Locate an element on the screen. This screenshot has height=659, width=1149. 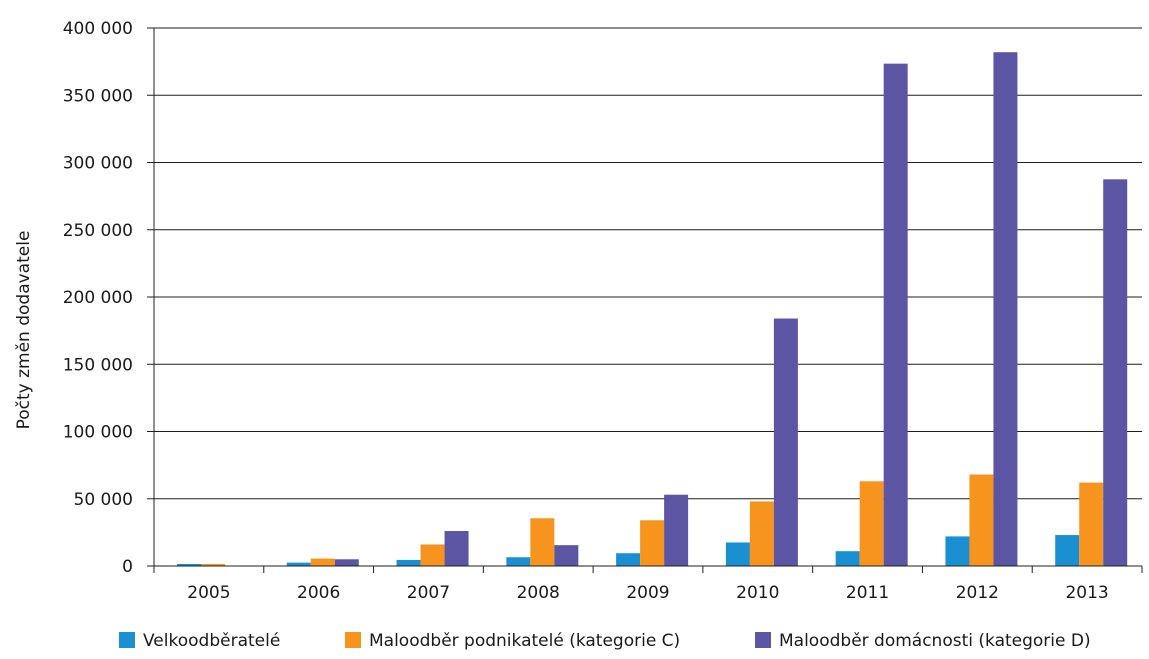
bar-maloodb-r-podnikatel-kategorie-c--2006 is located at coordinates (323, 562).